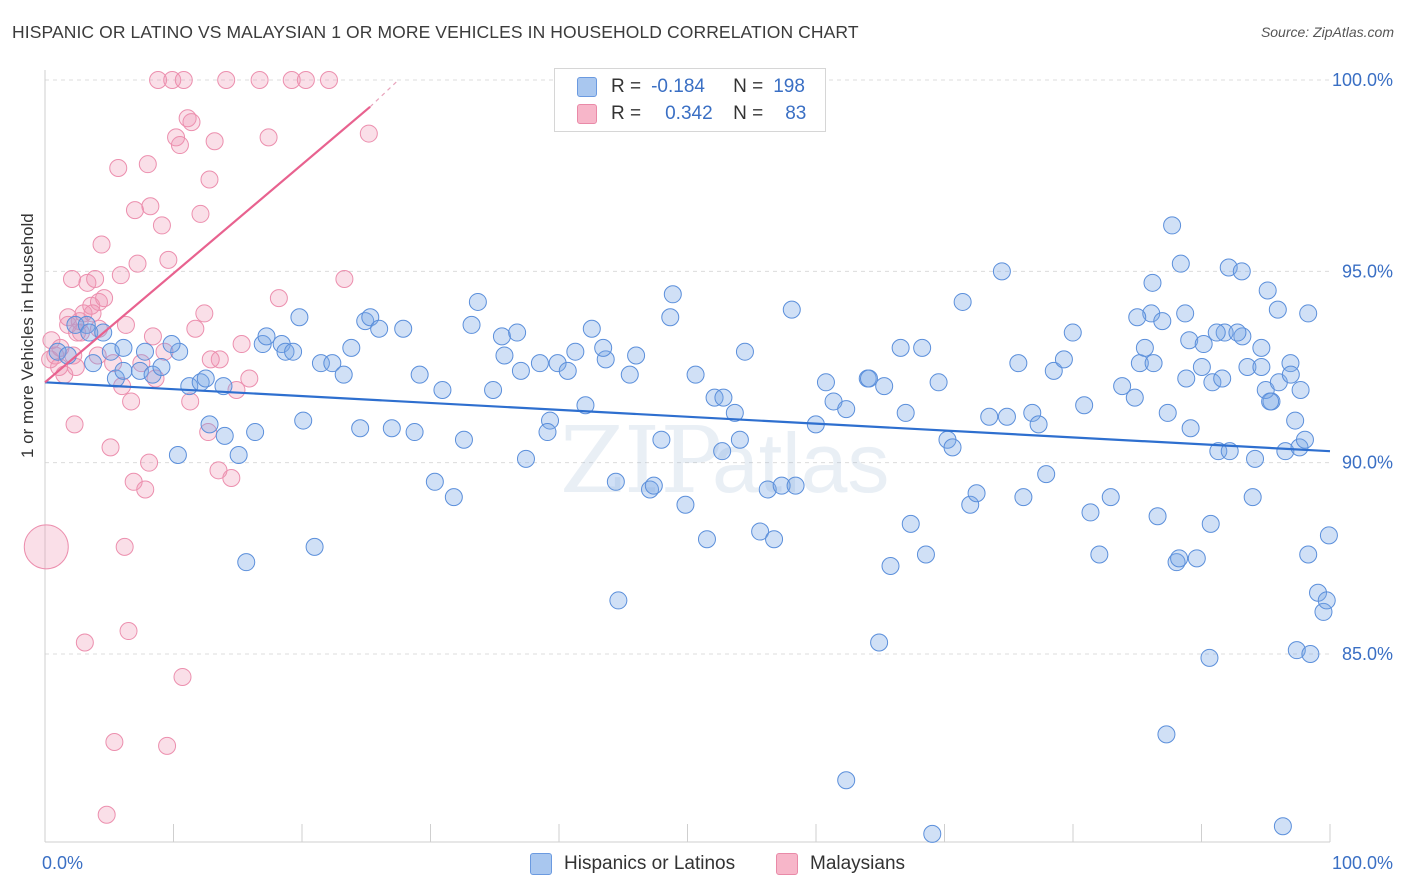 This screenshot has height=892, width=1406. What do you see at coordinates (641, 460) in the screenshot?
I see `watermark-zip: ZIP` at bounding box center [641, 460].